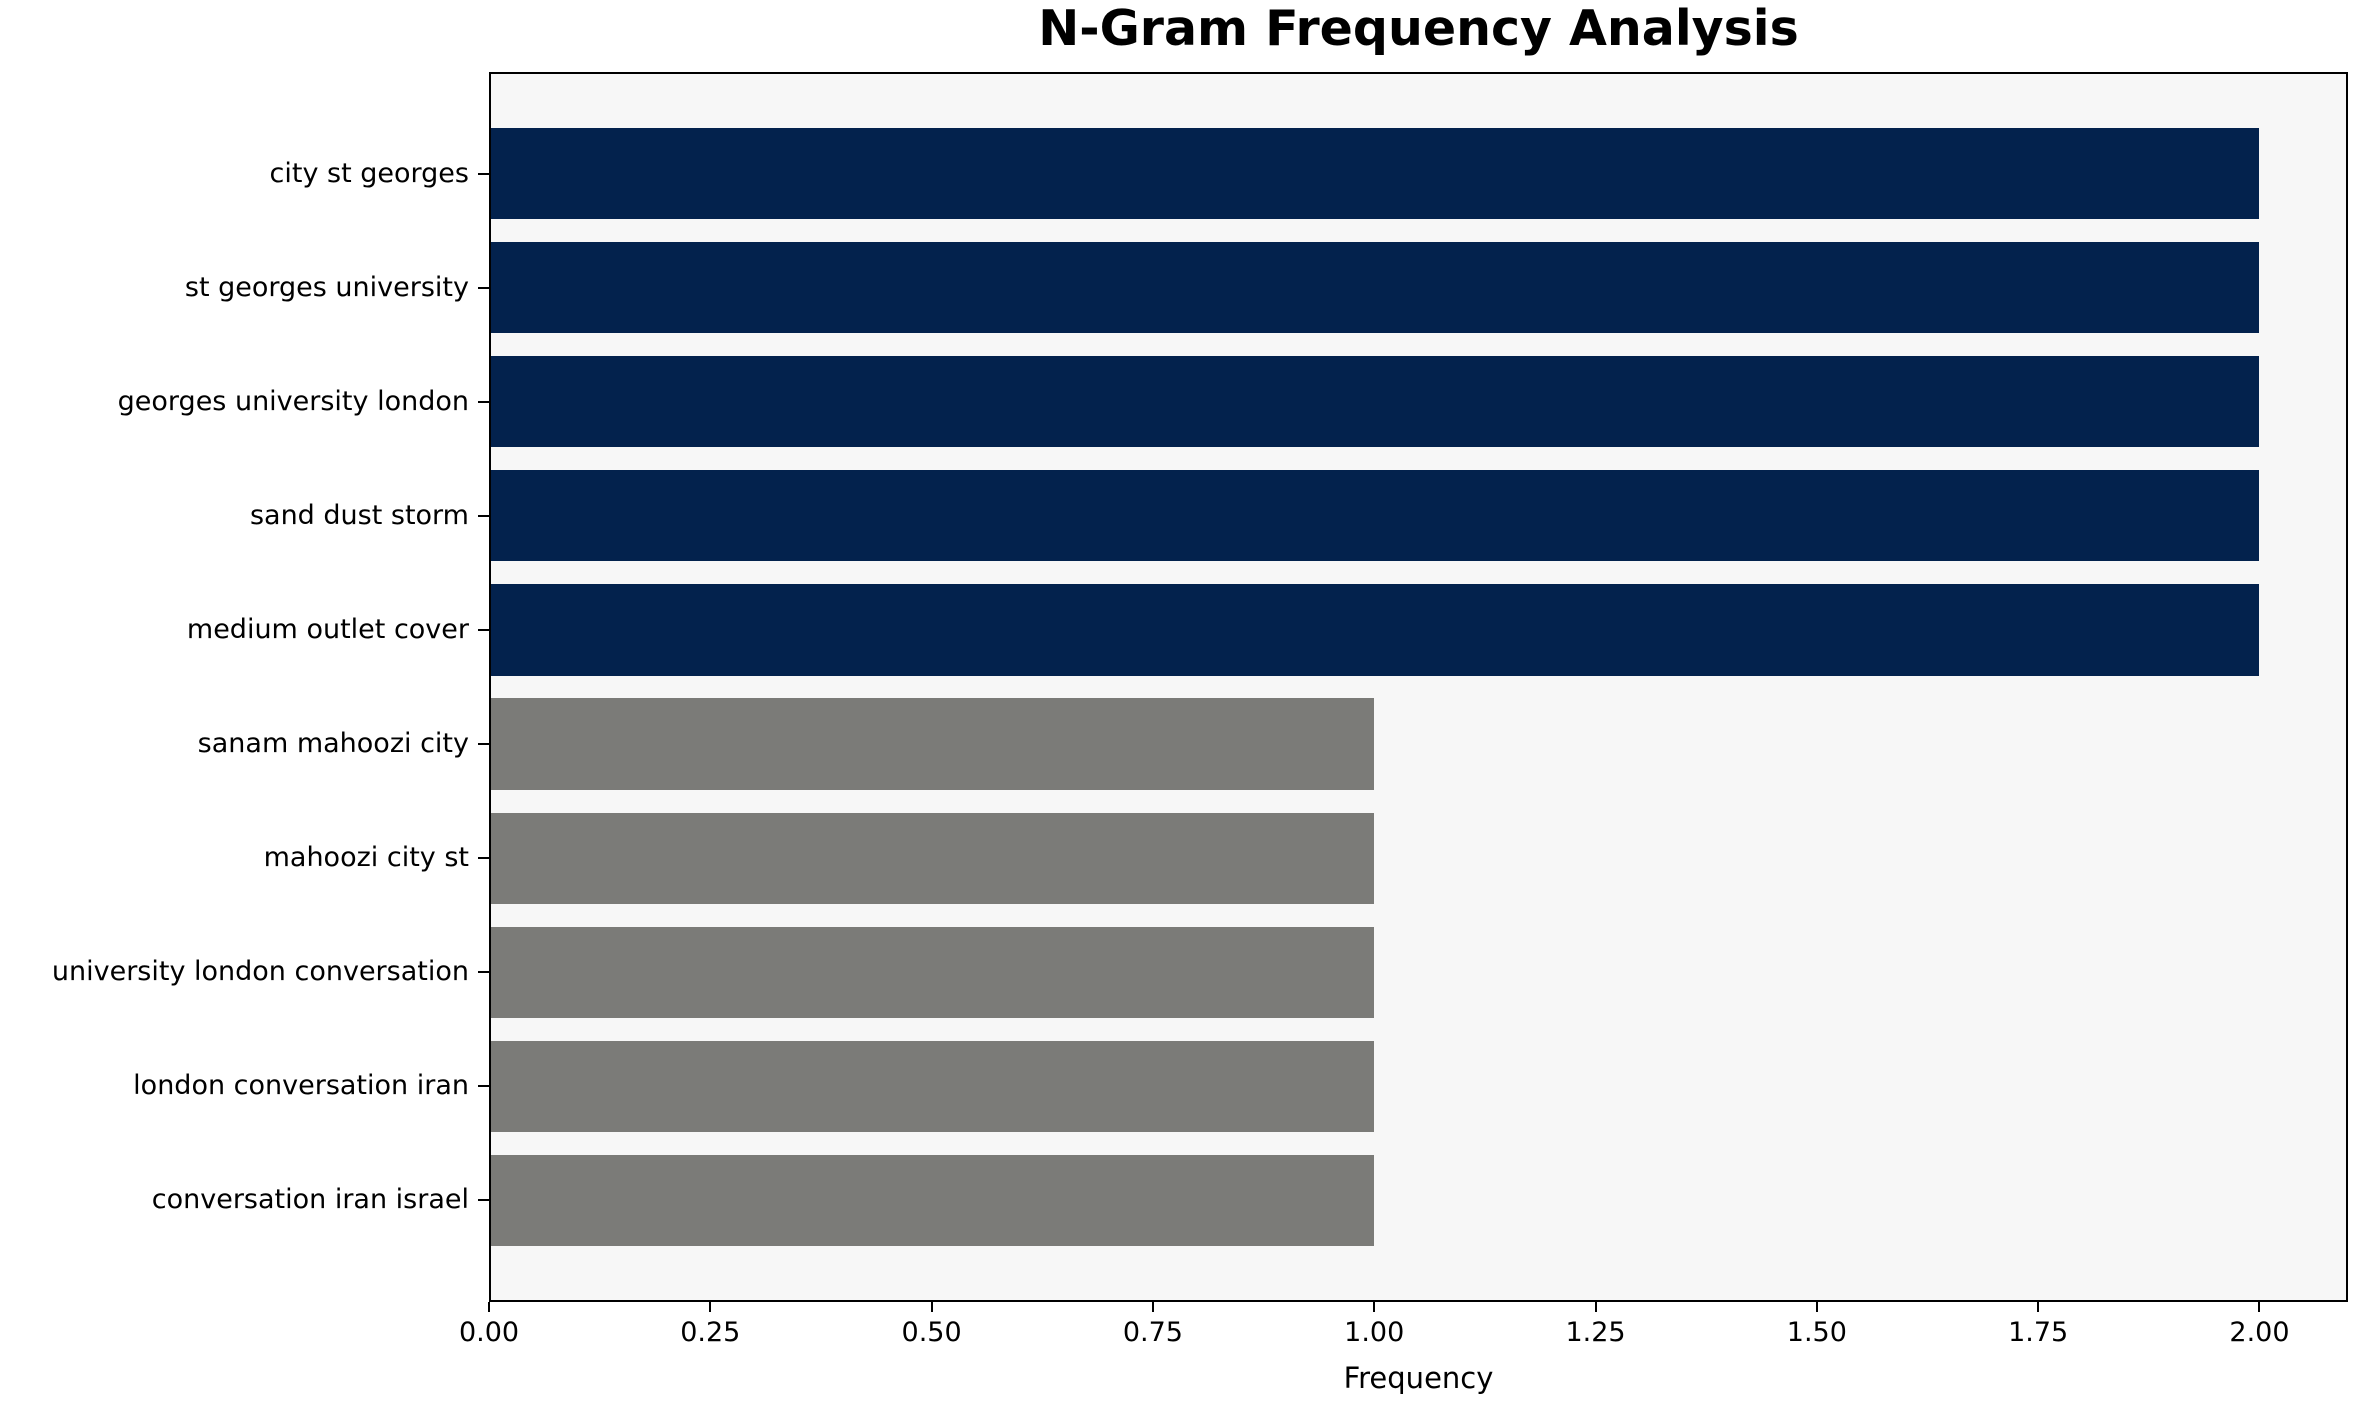 The height and width of the screenshot is (1414, 2367). What do you see at coordinates (1152, 1332) in the screenshot?
I see `x-tick-label: 0.75` at bounding box center [1152, 1332].